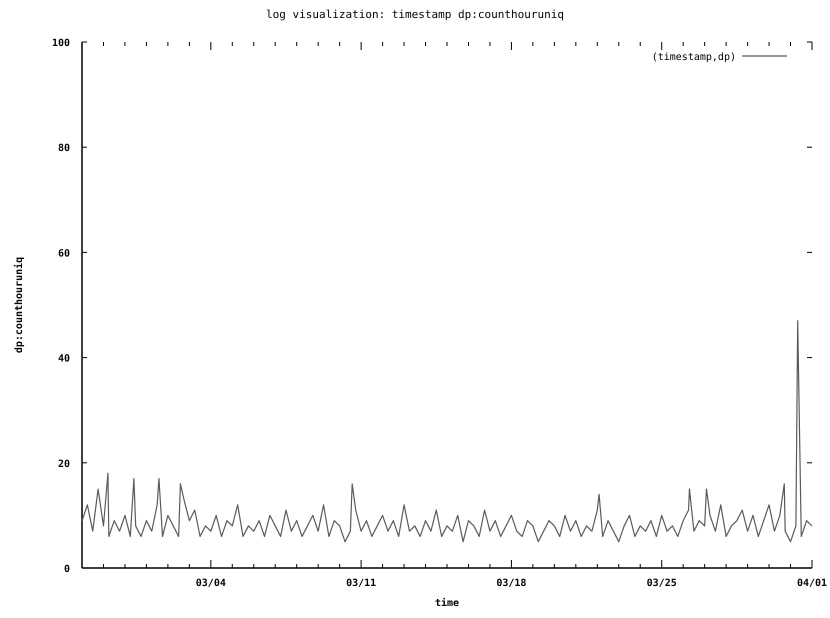 This screenshot has width=830, height=618. I want to click on y-tick-label: 80, so click(64, 148).